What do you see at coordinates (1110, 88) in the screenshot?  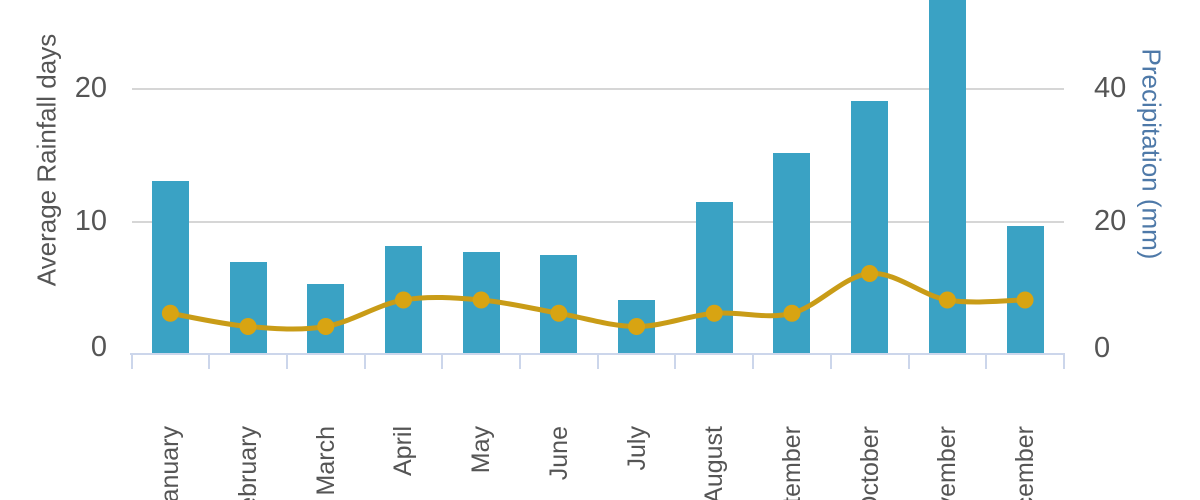 I see `right-axis-tick-label: 40` at bounding box center [1110, 88].